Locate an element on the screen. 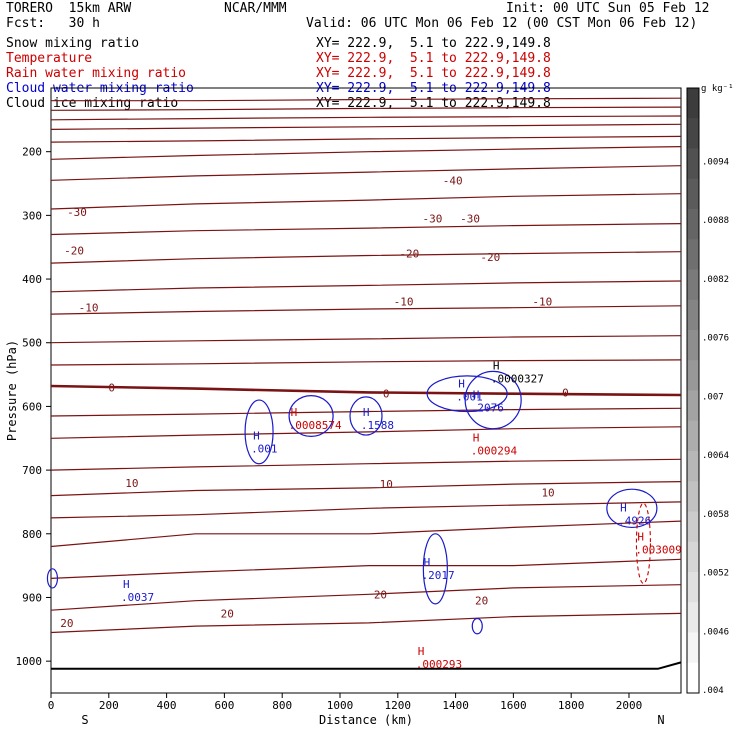  x-tick-label: 1800 is located at coordinates (571, 705).